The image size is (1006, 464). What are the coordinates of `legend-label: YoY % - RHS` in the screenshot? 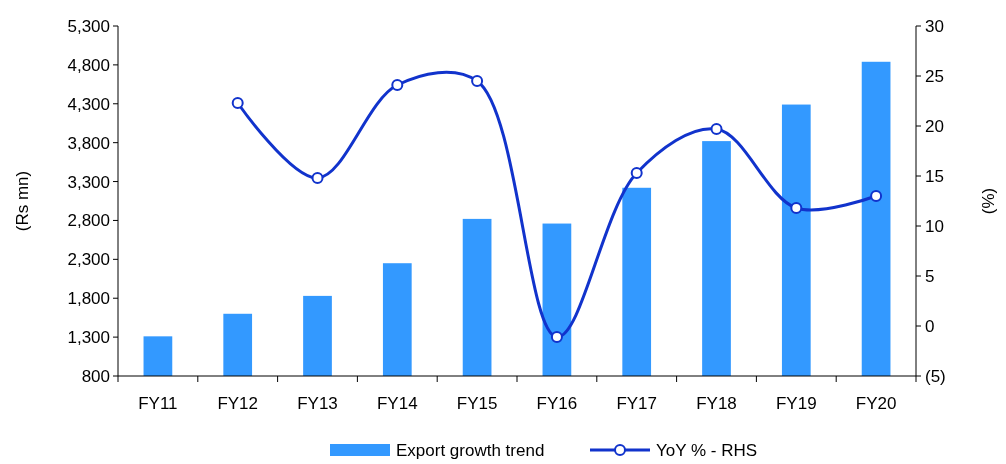 It's located at (707, 450).